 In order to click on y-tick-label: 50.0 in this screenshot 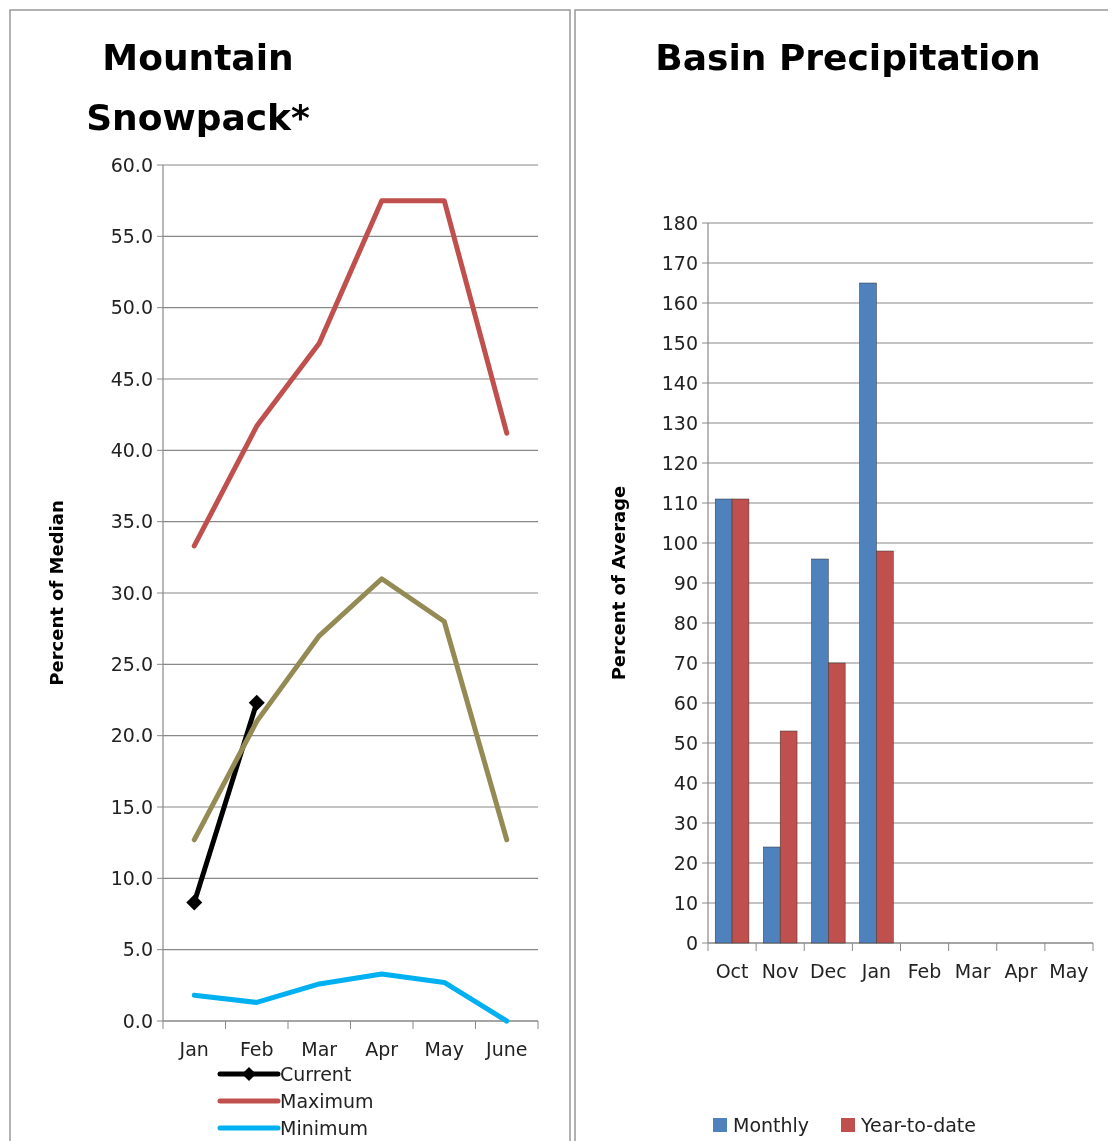, I will do `click(131, 307)`.